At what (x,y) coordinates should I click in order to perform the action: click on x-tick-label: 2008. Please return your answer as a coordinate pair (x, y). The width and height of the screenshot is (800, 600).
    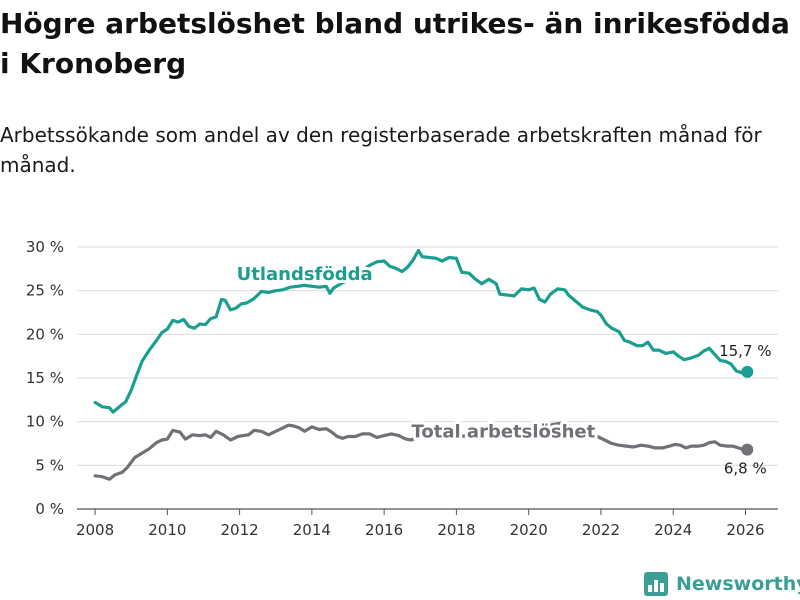
    Looking at the image, I should click on (95, 530).